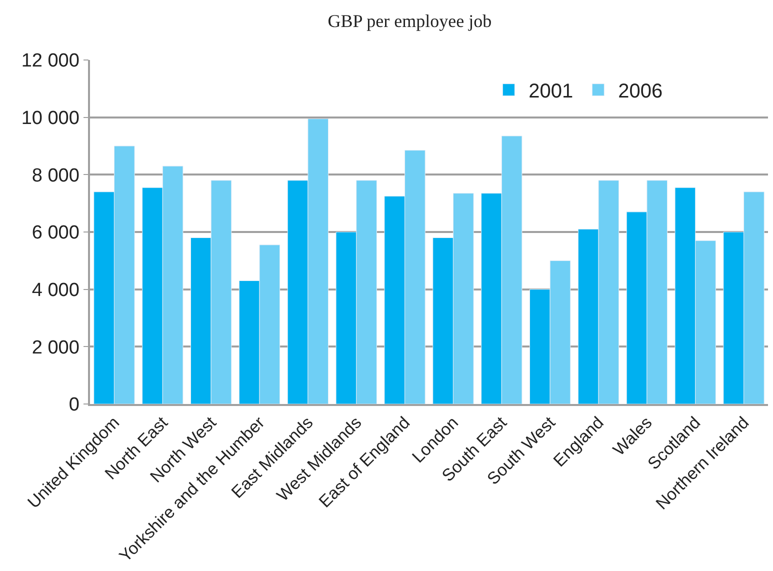  I want to click on legend-label: 2006, so click(640, 91).